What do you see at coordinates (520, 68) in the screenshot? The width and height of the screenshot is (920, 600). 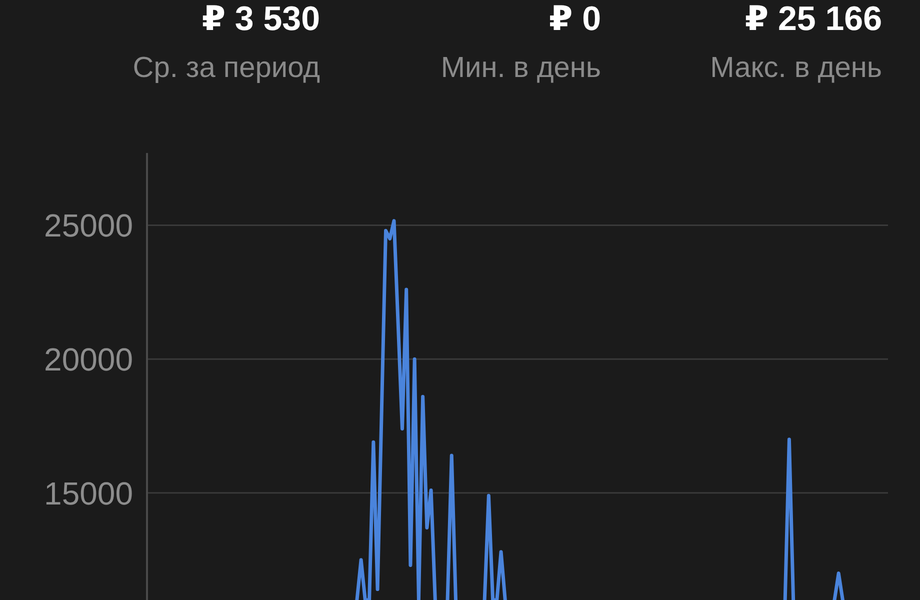 I see `text: Мин. в день` at bounding box center [520, 68].